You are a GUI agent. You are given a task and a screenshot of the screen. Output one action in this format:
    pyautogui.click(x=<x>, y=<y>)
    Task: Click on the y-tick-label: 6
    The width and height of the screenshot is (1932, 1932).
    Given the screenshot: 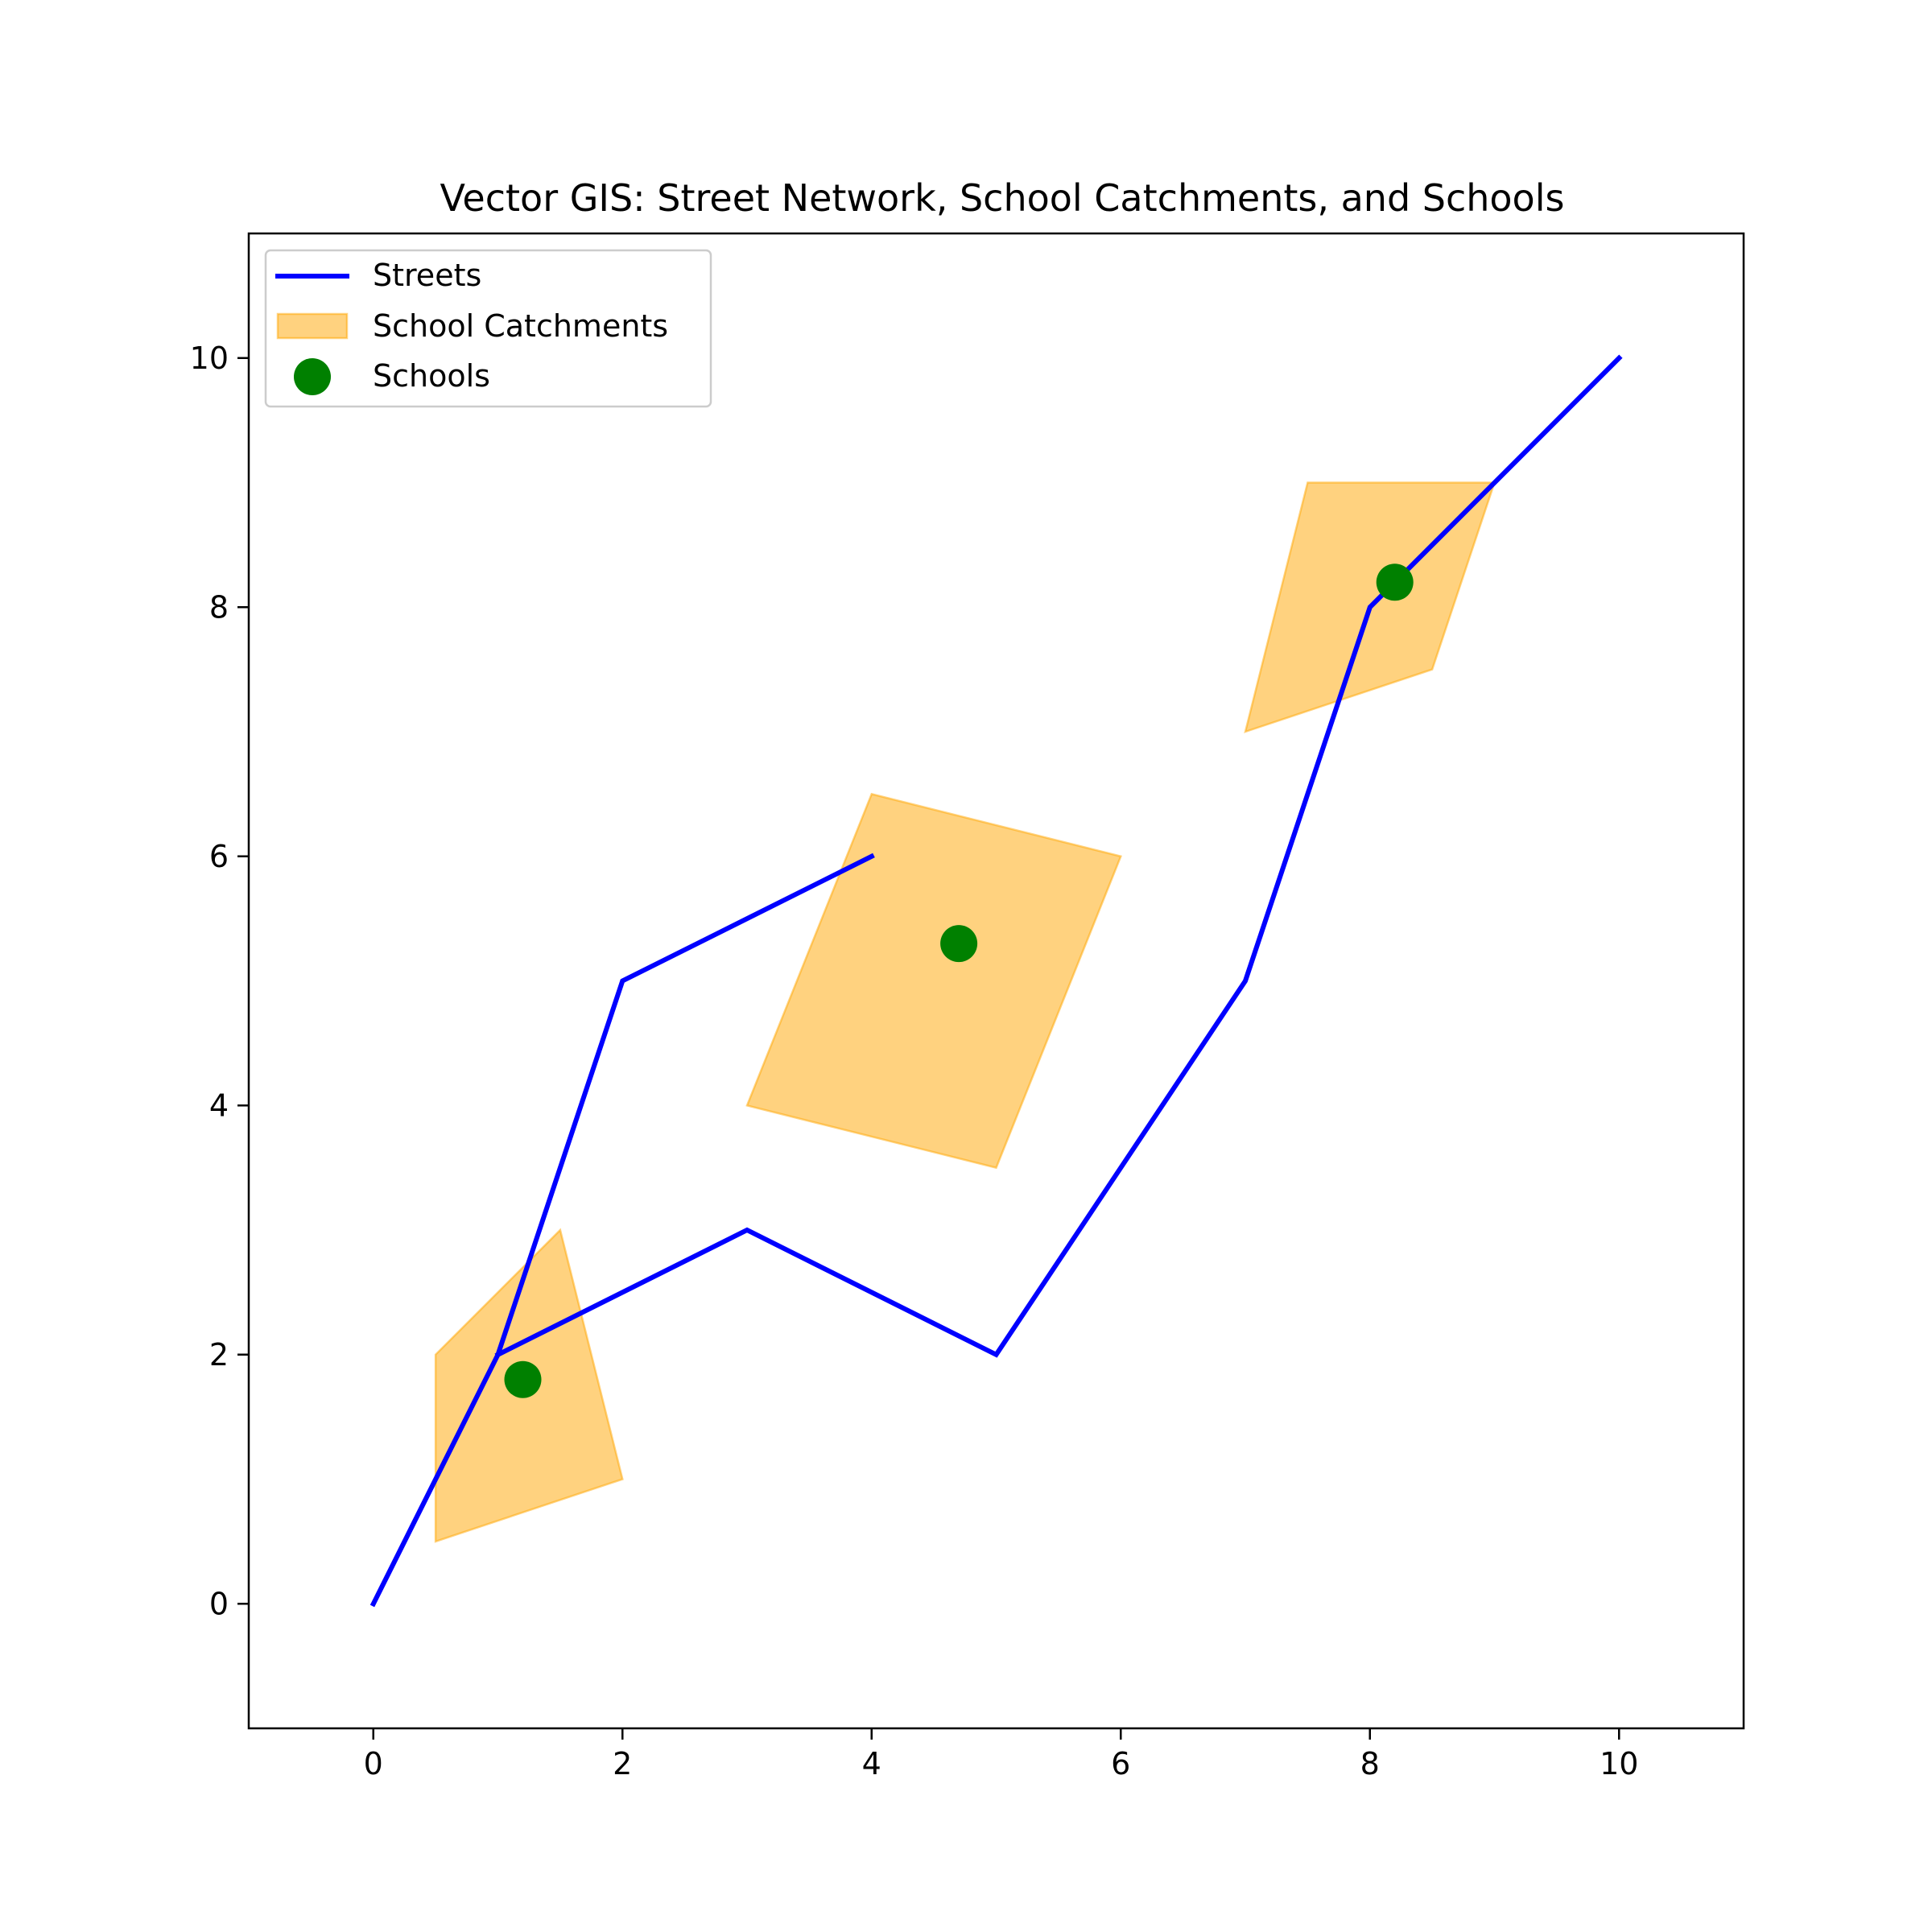 What is the action you would take?
    pyautogui.click(x=219, y=856)
    